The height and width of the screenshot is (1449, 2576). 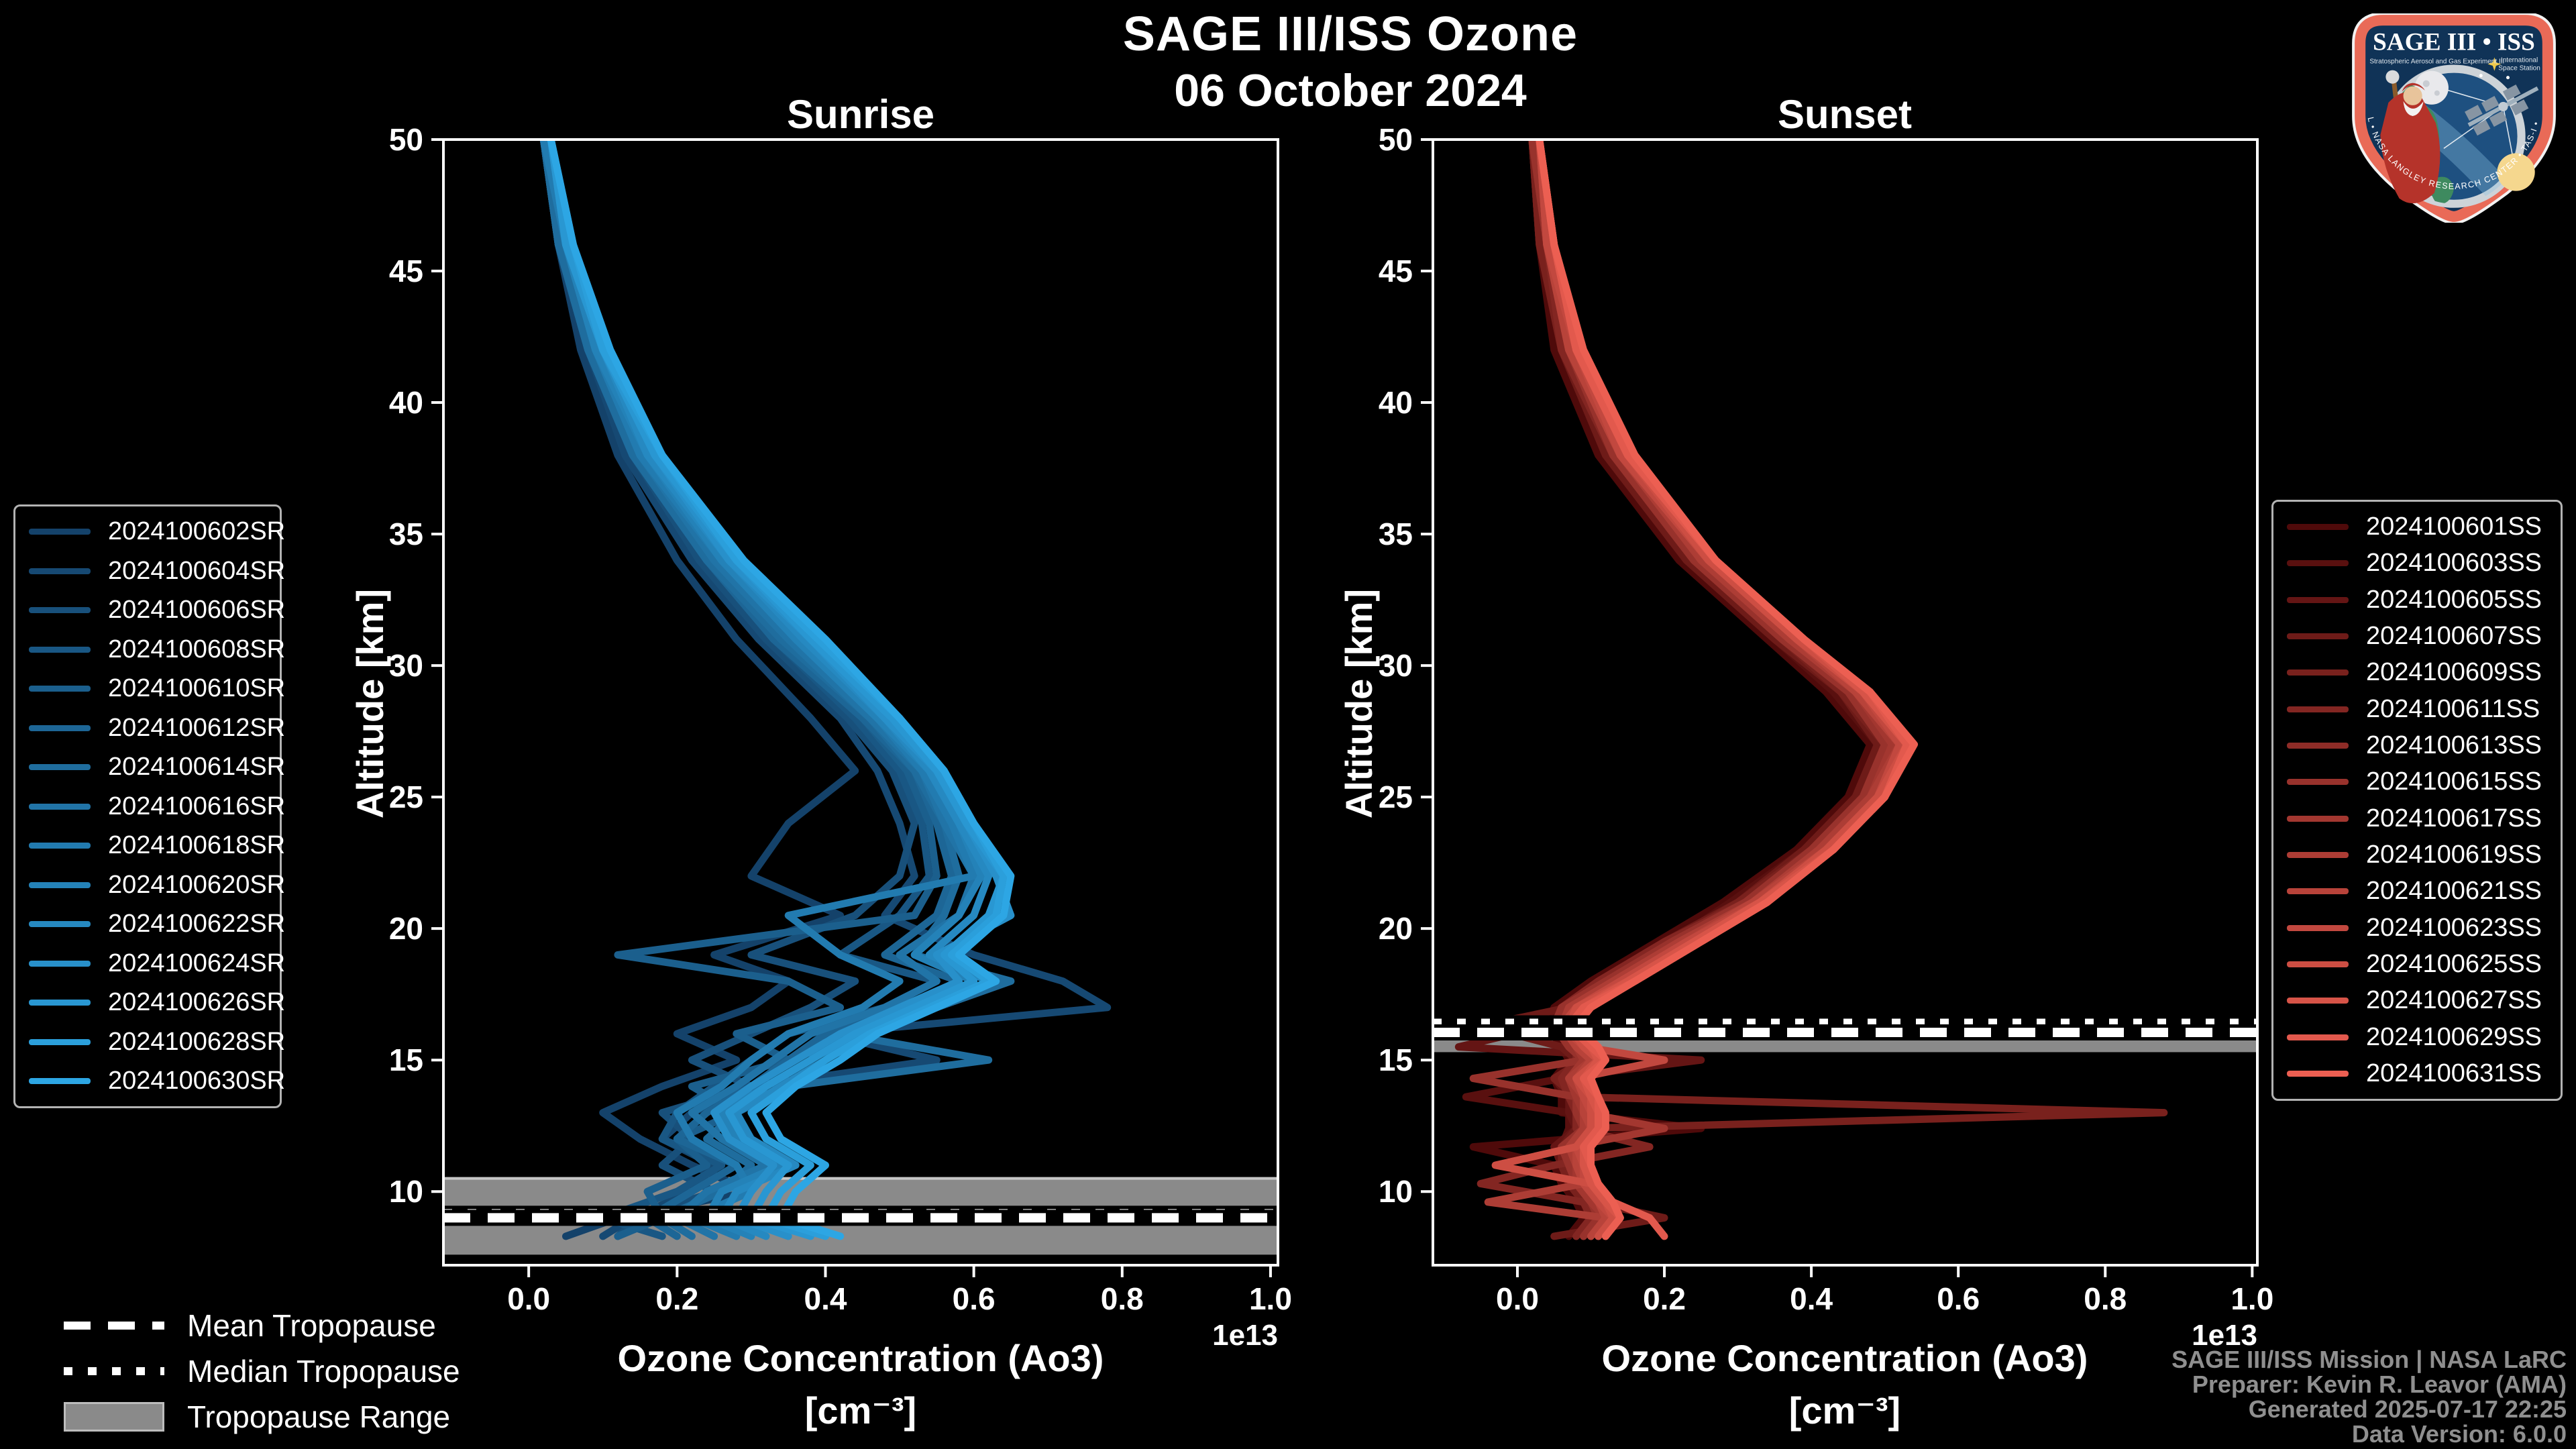 I want to click on legend-label: Tropopause Range, so click(x=319, y=1416).